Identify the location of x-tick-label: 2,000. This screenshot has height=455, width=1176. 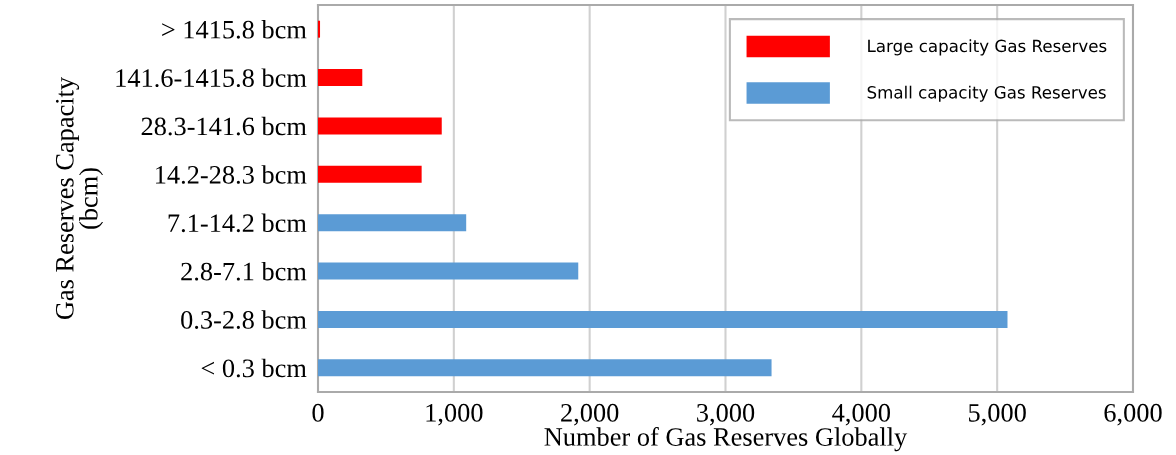
(590, 414).